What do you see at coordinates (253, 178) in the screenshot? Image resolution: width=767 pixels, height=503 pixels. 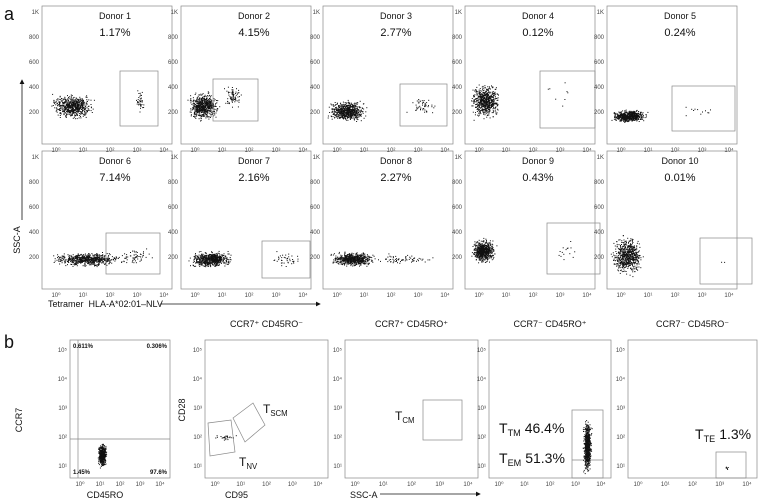 I see `percent: 2.16%` at bounding box center [253, 178].